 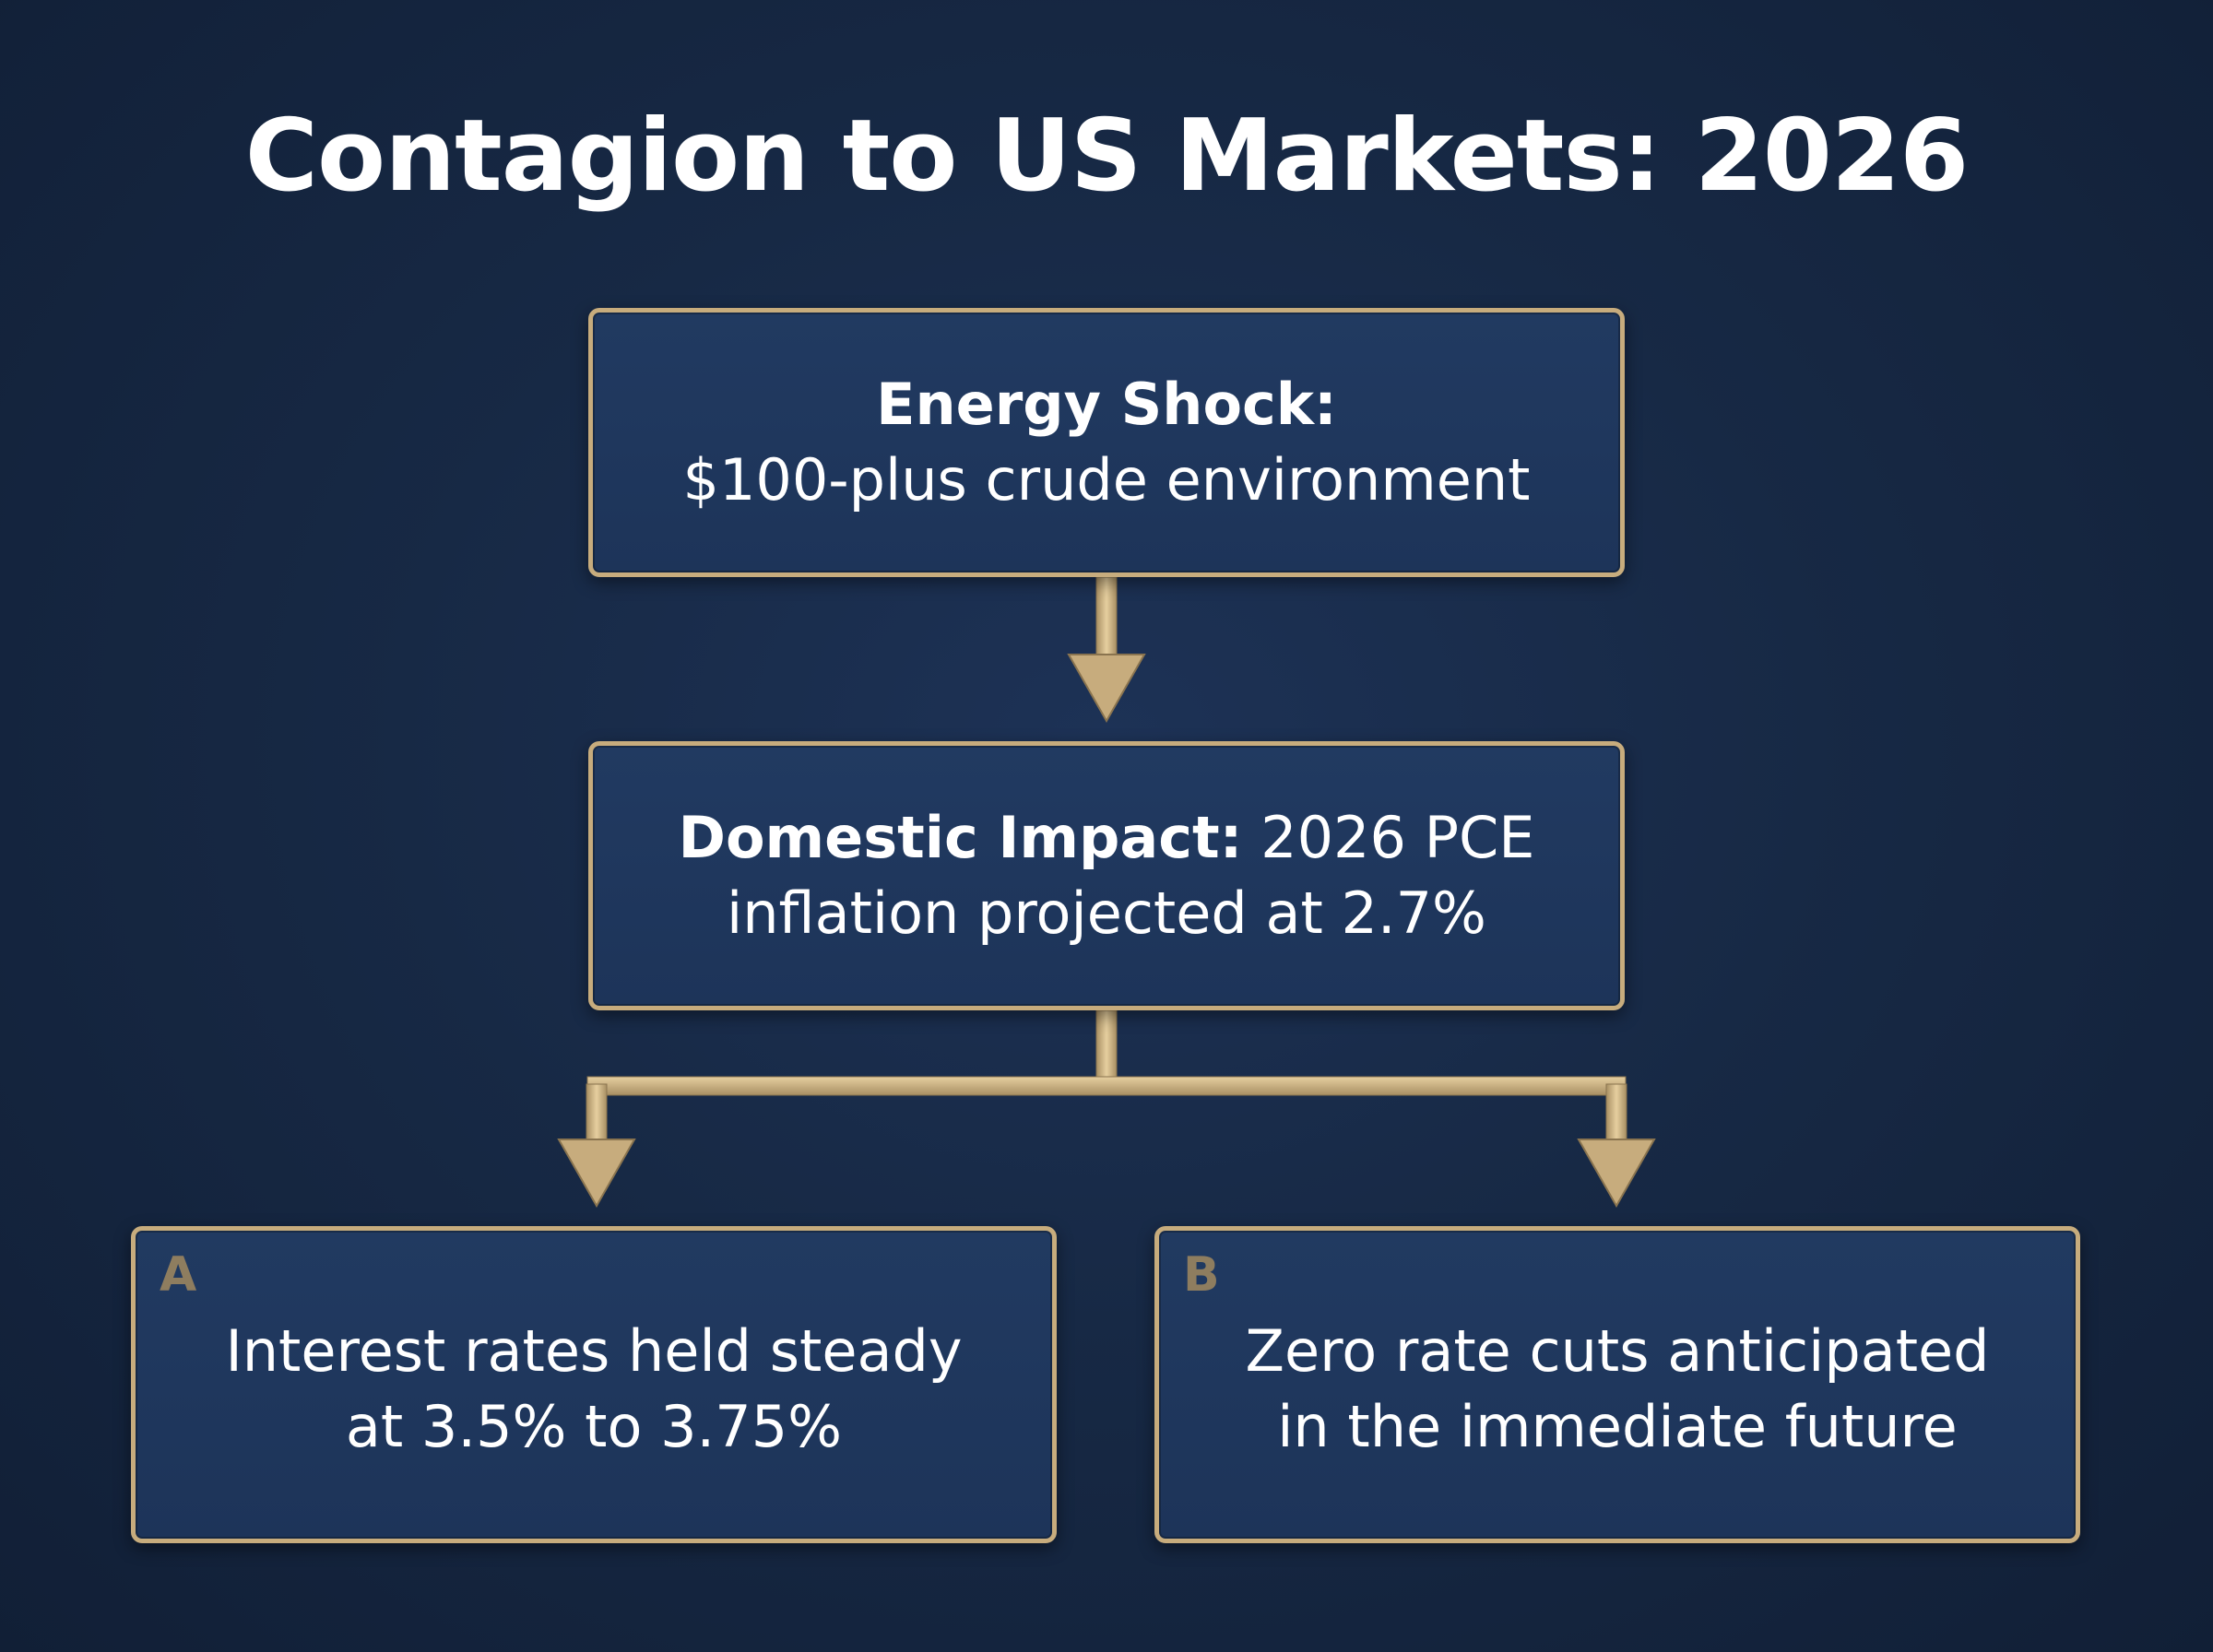 I want to click on arrow-domestic-to-b, so click(x=1616, y=1146).